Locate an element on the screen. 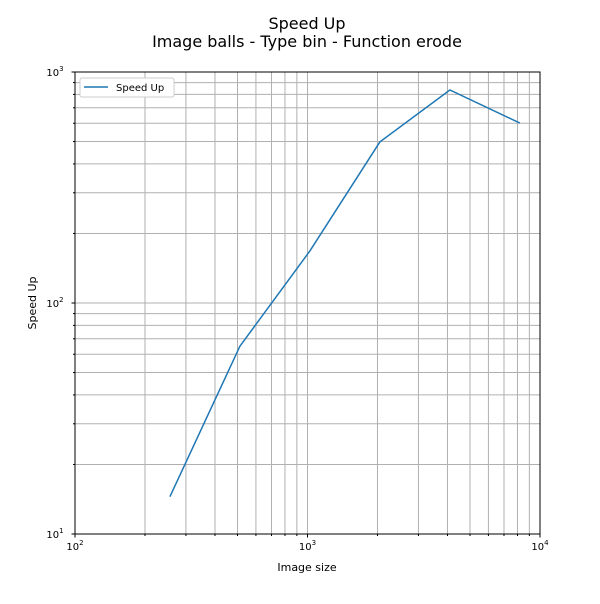 Image resolution: width=600 pixels, height=604 pixels. chart-title: Speed Up is located at coordinates (306, 23).